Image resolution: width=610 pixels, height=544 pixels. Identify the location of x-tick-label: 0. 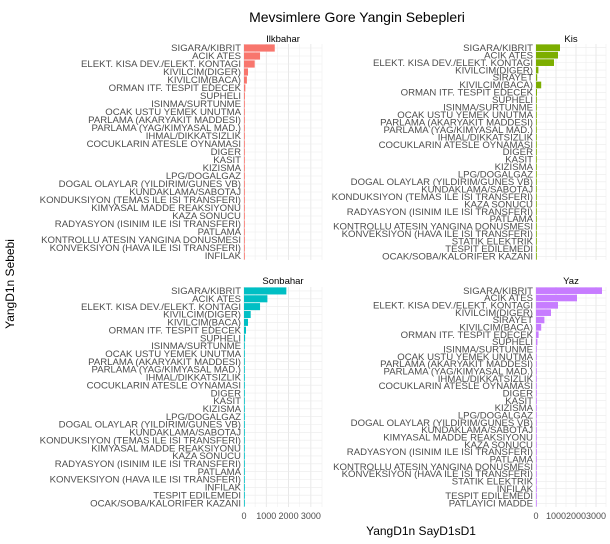
(535, 516).